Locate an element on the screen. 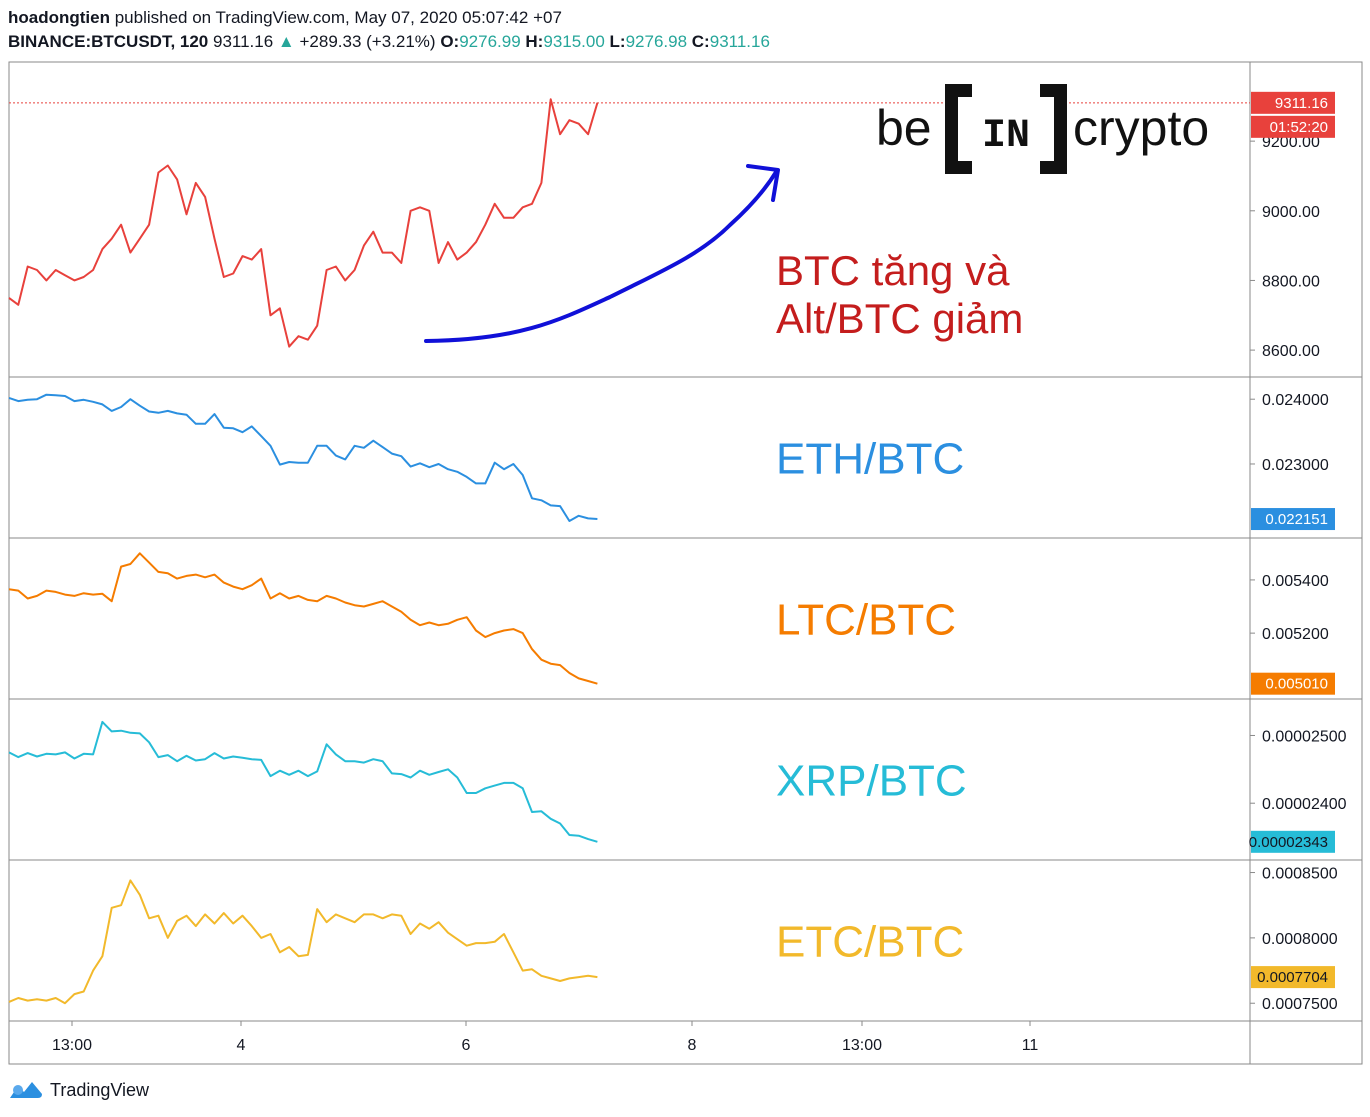 The height and width of the screenshot is (1117, 1370). price-tick-label: 0.00002400 is located at coordinates (1304, 804).